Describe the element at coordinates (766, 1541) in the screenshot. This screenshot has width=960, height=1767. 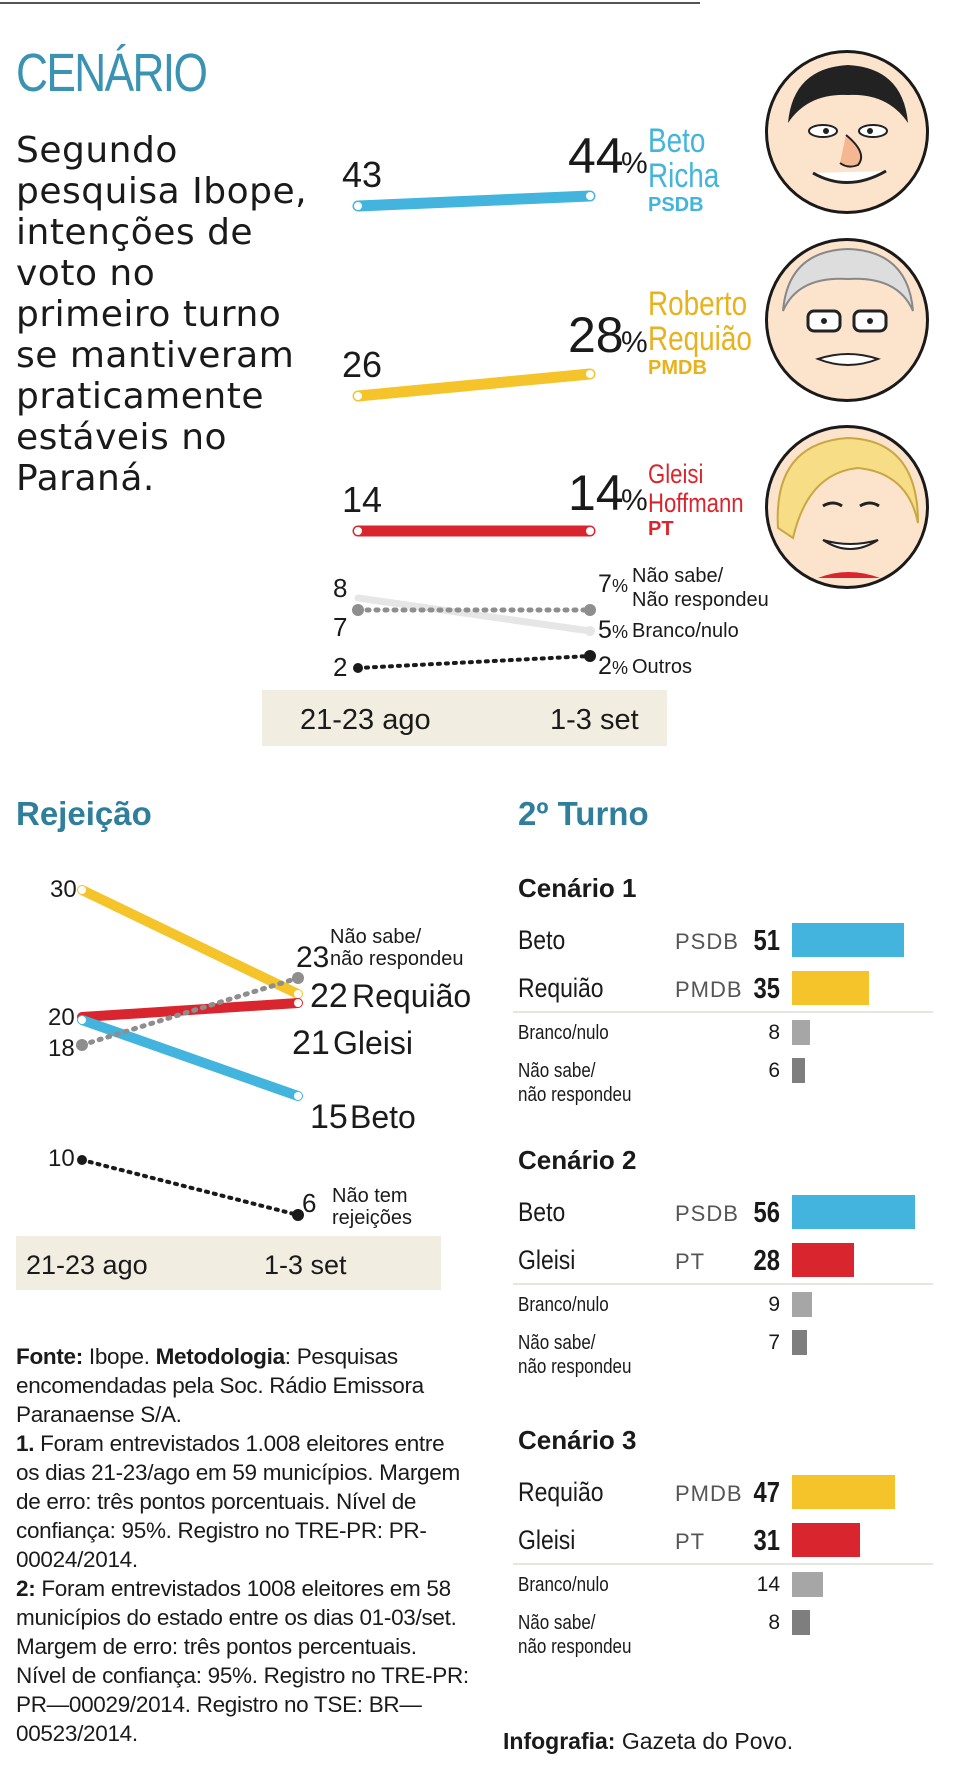
I see `scenario-row-value: 31` at that location.